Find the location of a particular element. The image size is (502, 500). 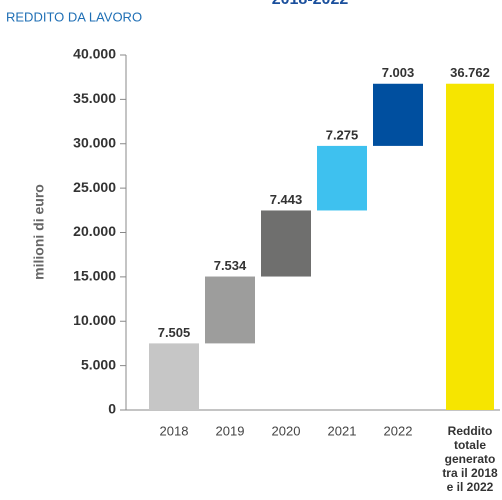

y-axis-label: milioni di euro is located at coordinates (39, 232).